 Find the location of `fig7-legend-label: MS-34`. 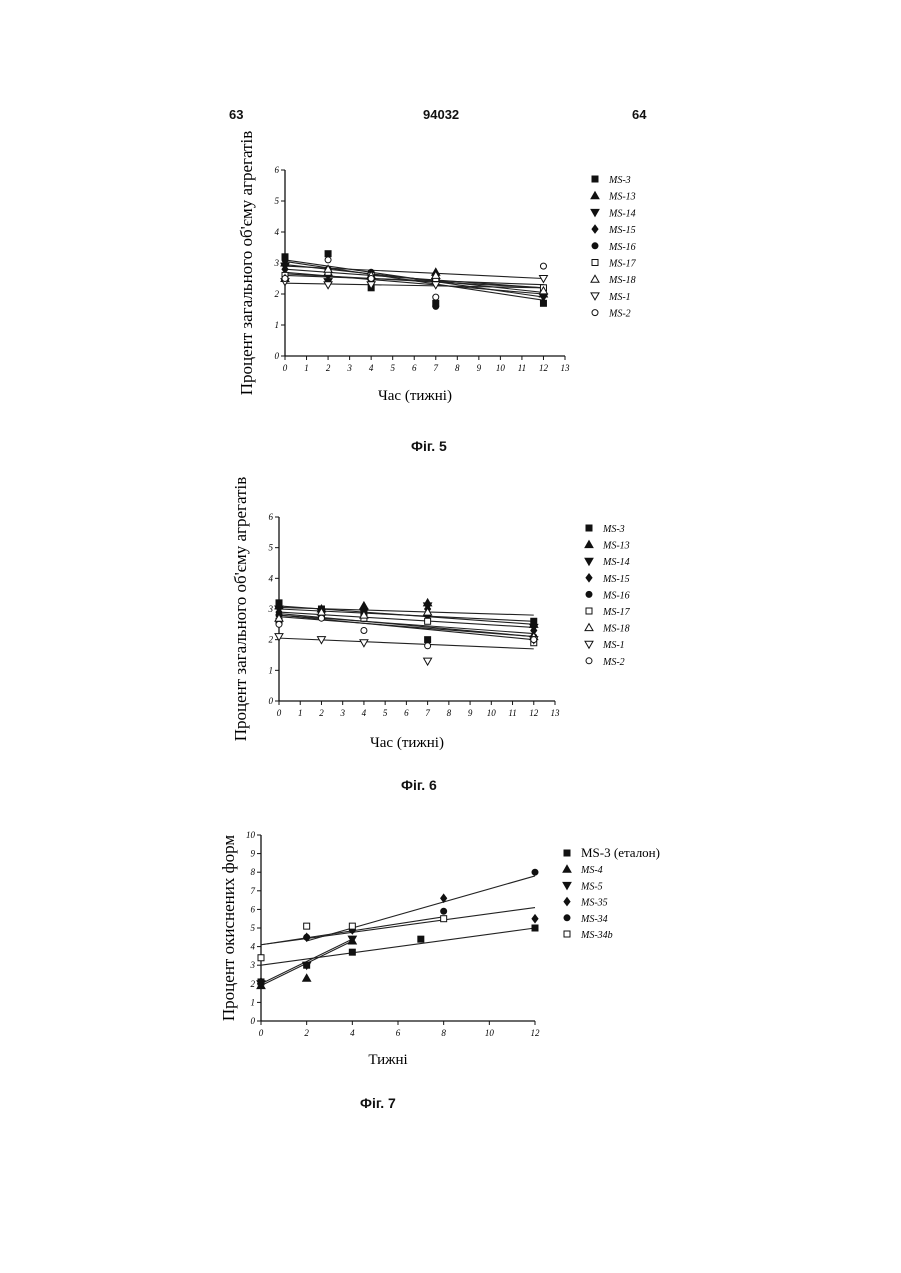

fig7-legend-label: MS-34 is located at coordinates (594, 919).